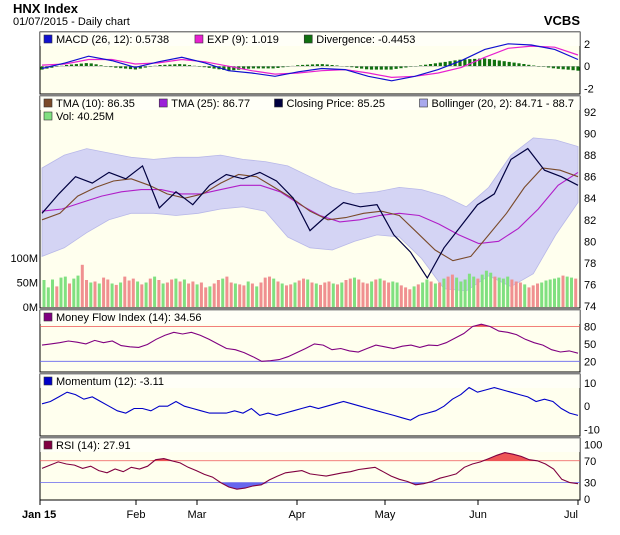  What do you see at coordinates (503, 104) in the screenshot?
I see `legend-label: Bollinger (20, 2): 84.71 - 88.7` at bounding box center [503, 104].